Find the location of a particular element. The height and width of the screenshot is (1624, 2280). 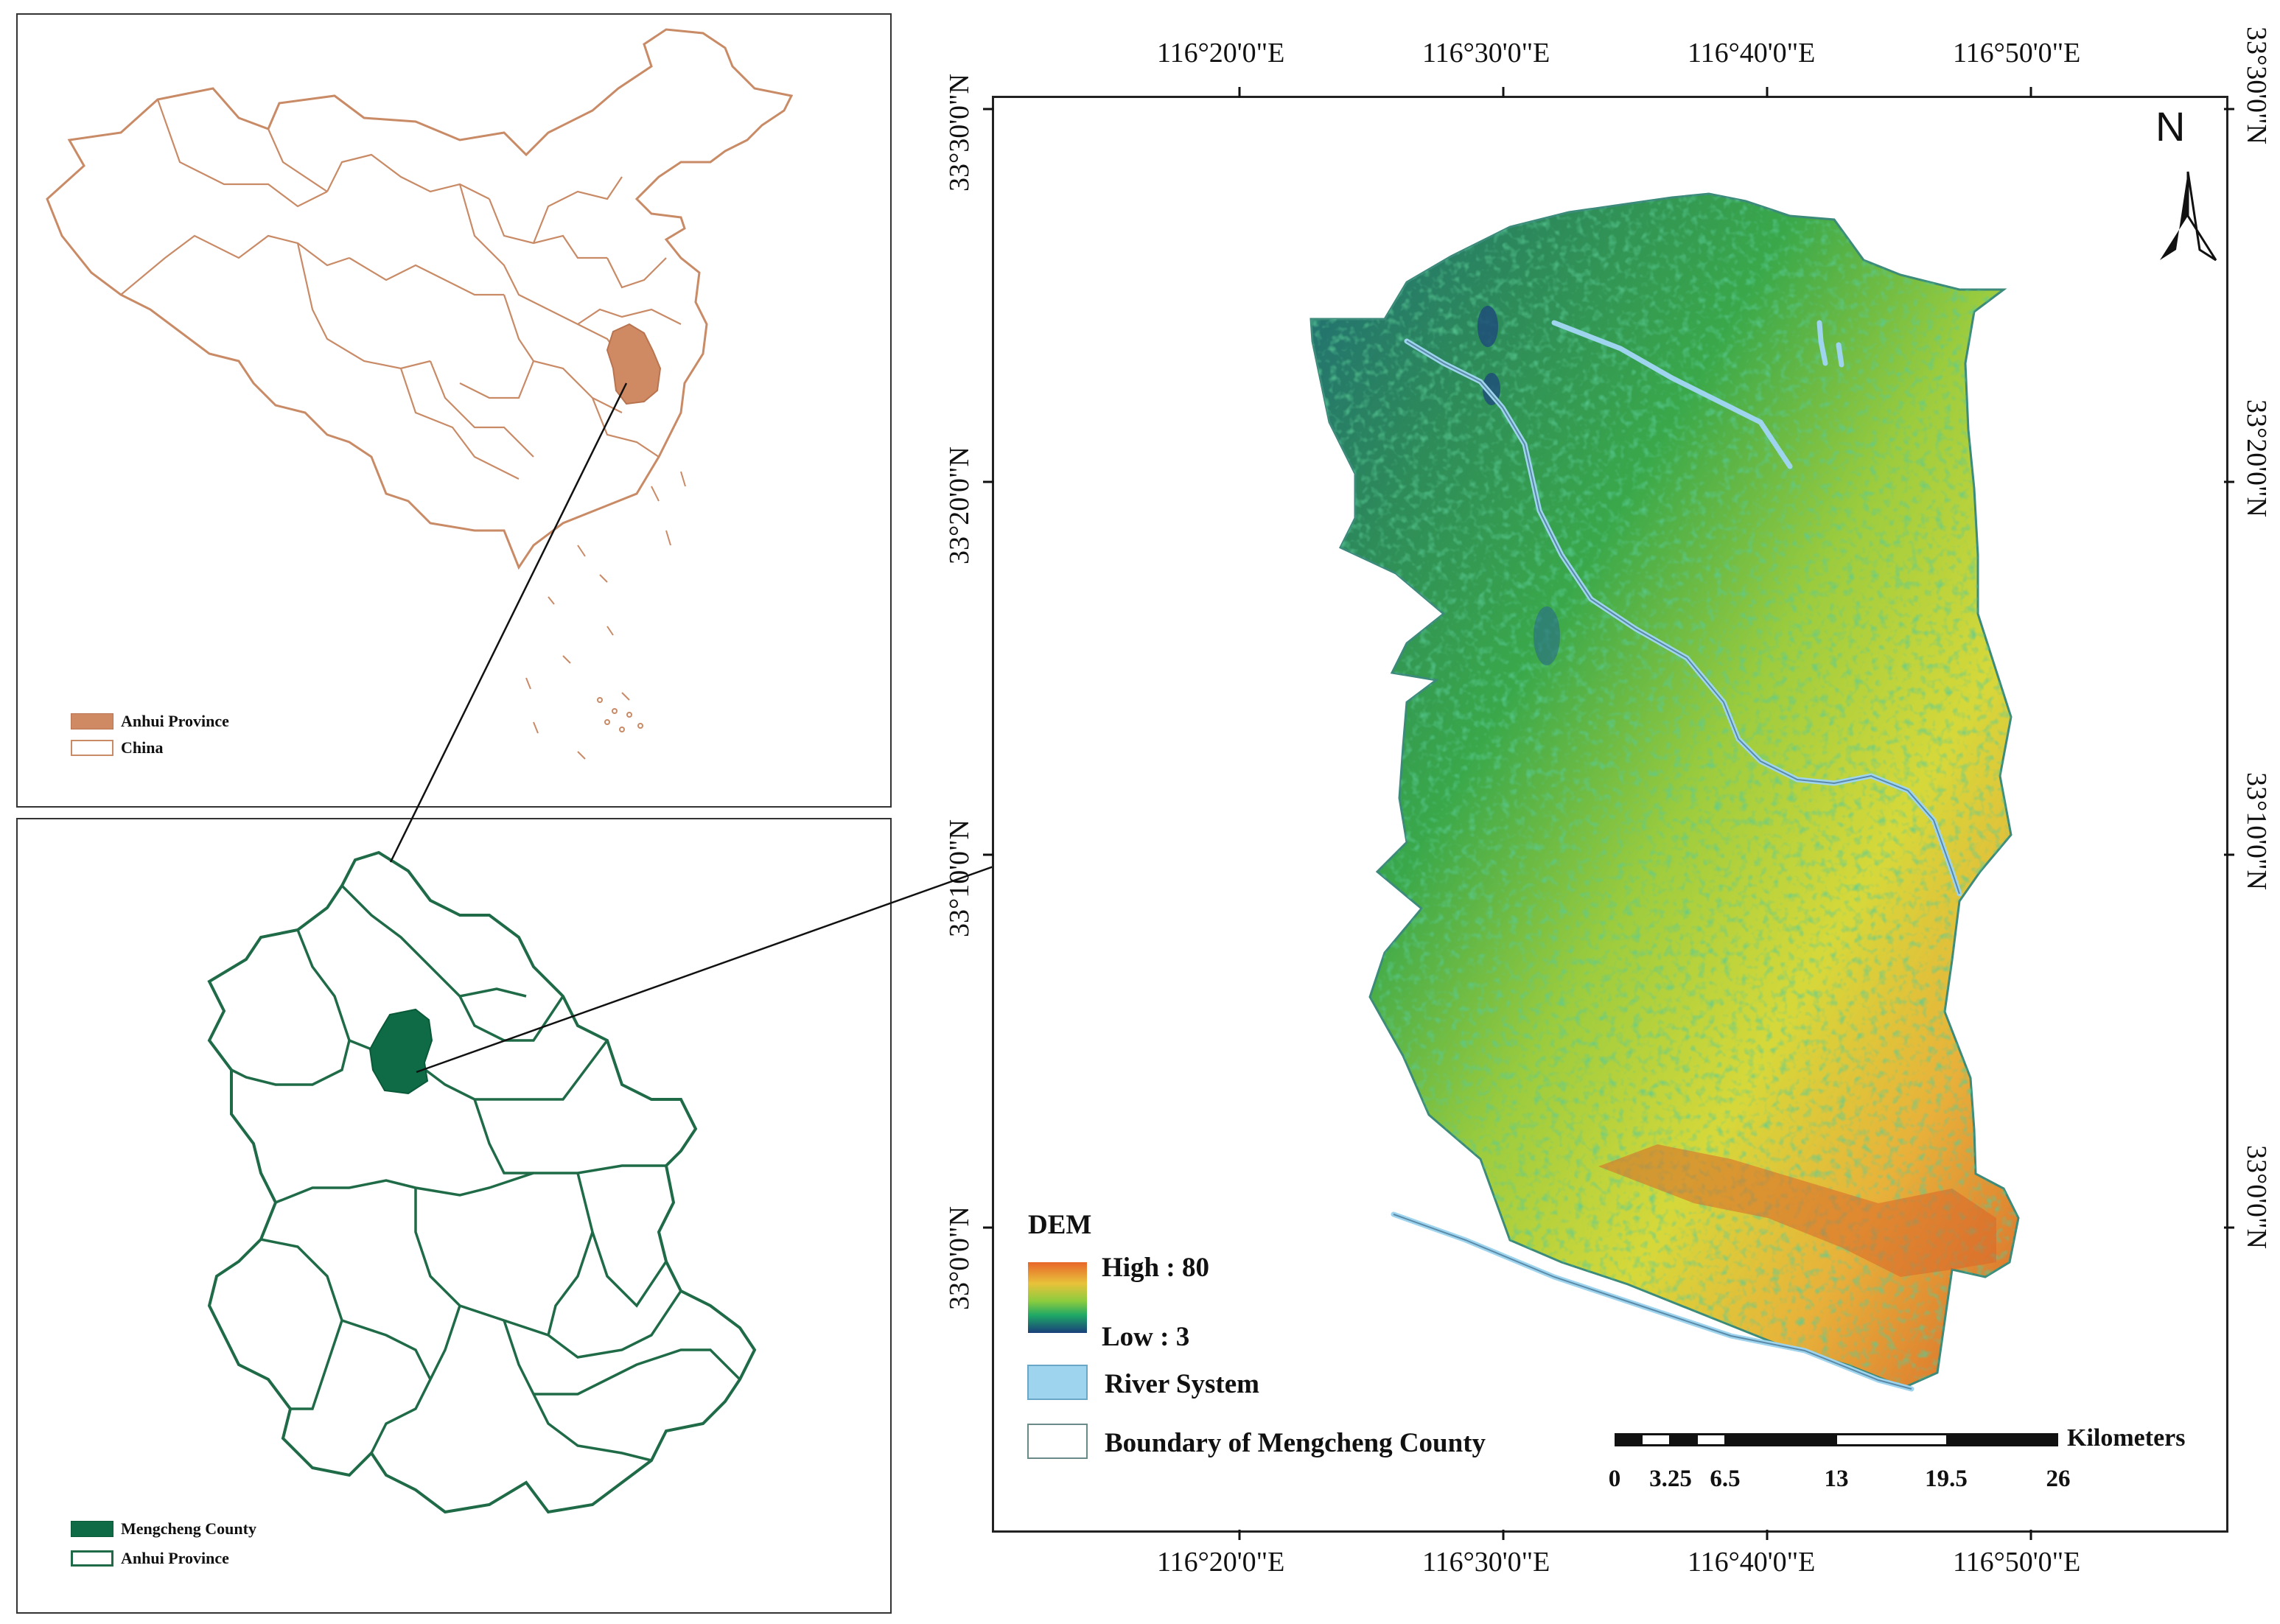

top-lon-tick-4: 116°50'0"E is located at coordinates (2017, 53).